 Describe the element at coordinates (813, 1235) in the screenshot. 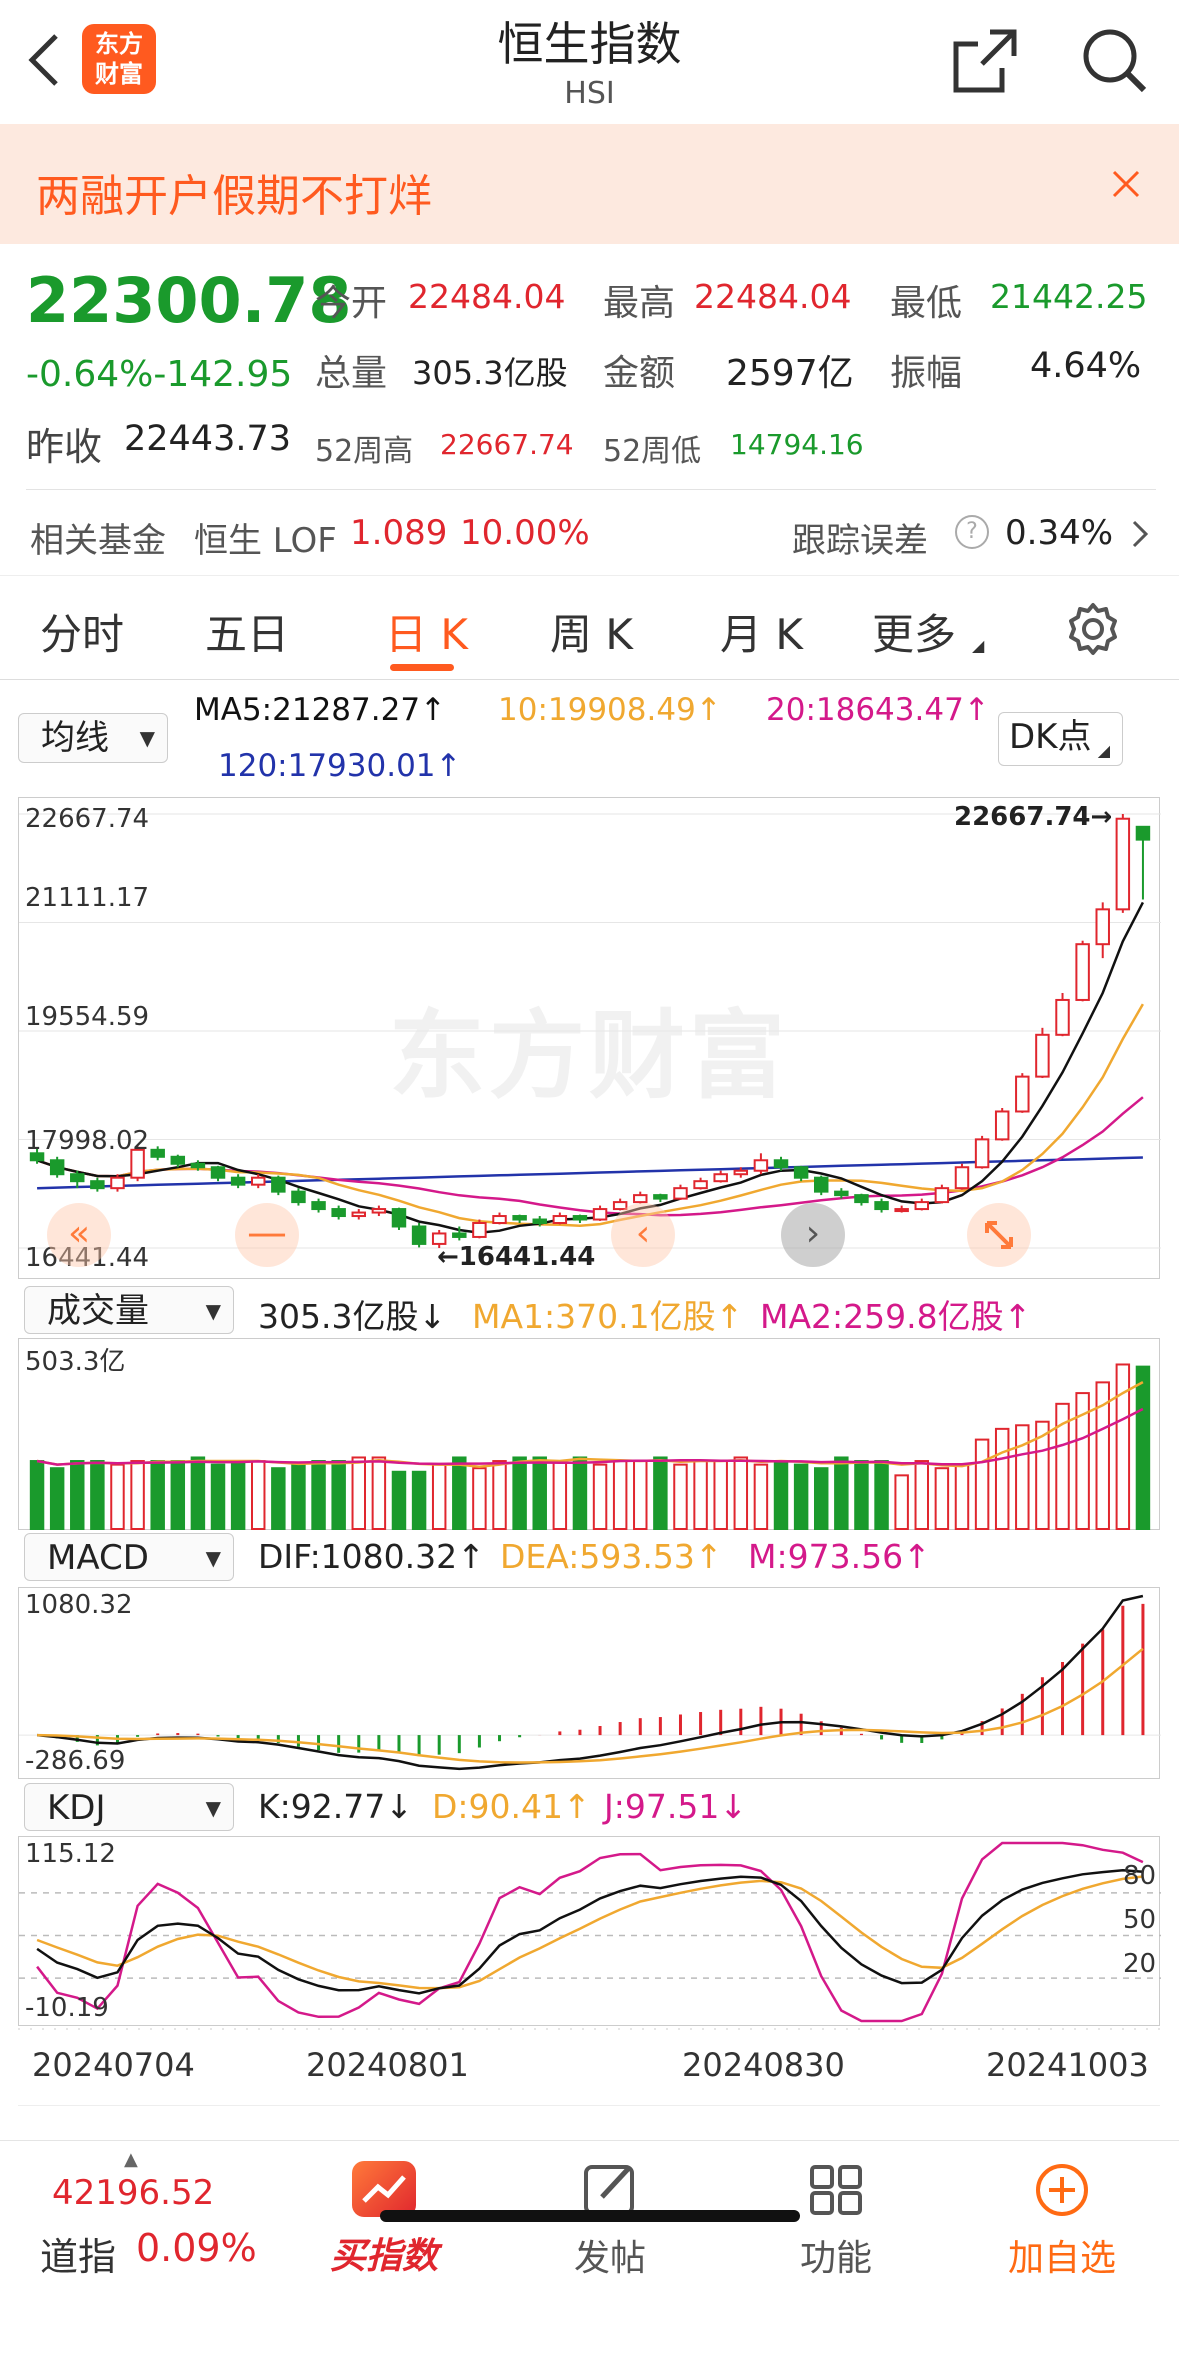

I see `scroll-right-button: ›` at that location.